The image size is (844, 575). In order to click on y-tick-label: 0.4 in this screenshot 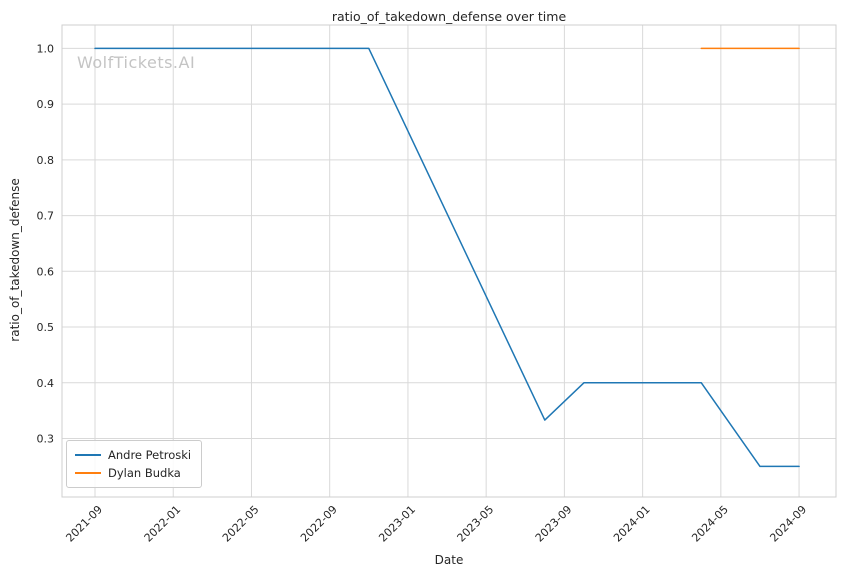, I will do `click(46, 383)`.